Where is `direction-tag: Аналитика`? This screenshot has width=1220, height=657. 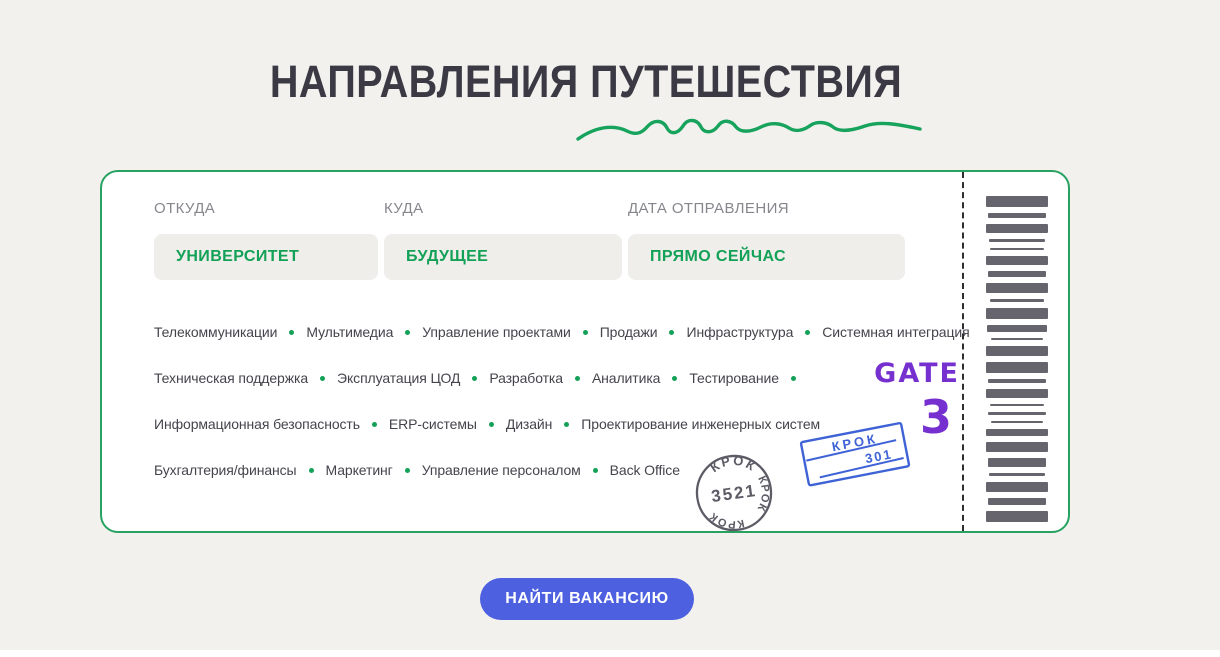
direction-tag: Аналитика is located at coordinates (626, 378).